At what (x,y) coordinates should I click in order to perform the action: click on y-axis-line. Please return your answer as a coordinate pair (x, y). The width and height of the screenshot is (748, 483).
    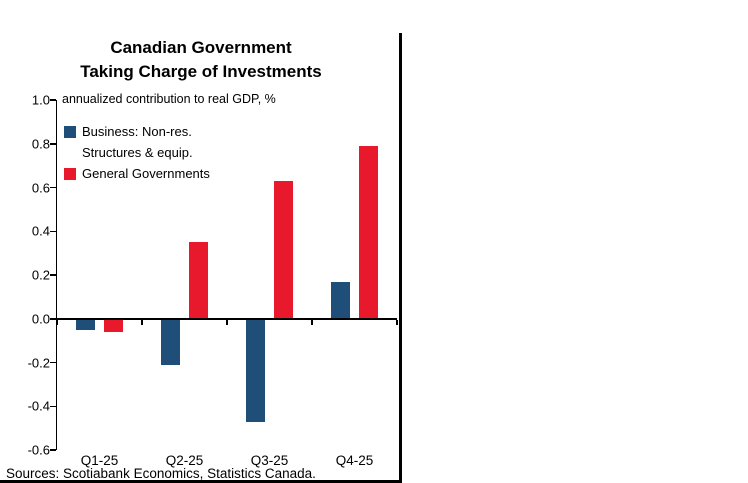
    Looking at the image, I should click on (56, 275).